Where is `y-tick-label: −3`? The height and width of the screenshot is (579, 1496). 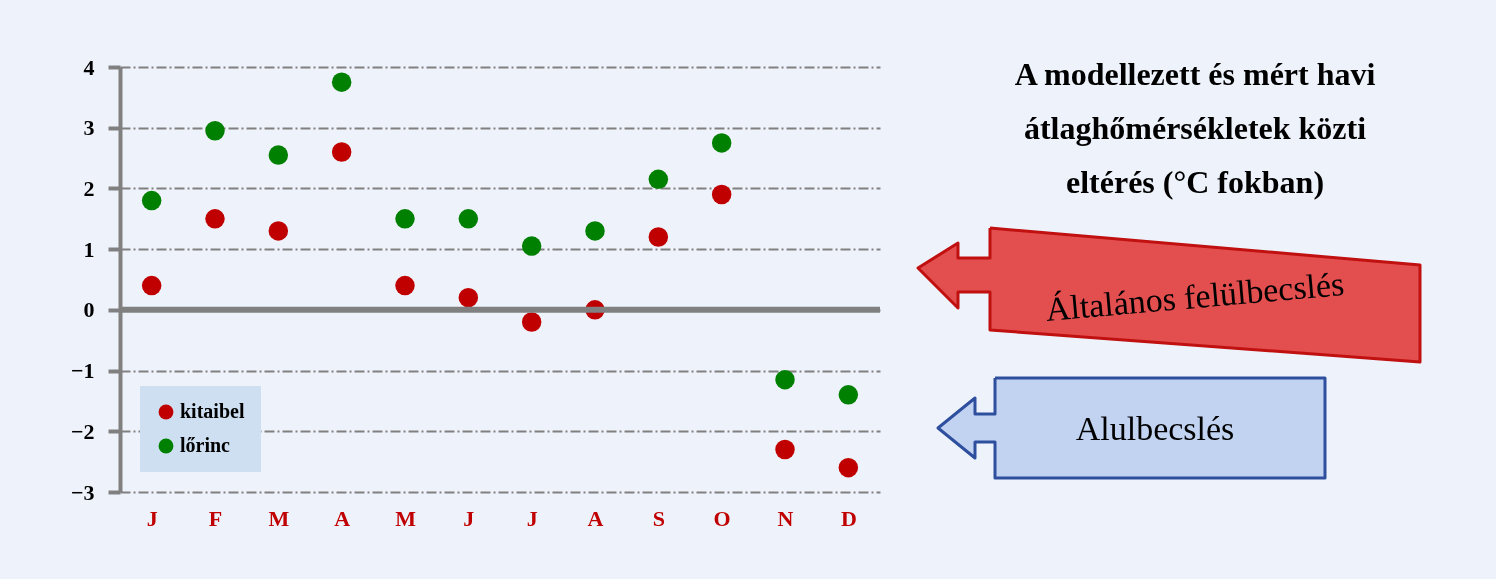 y-tick-label: −3 is located at coordinates (82, 492).